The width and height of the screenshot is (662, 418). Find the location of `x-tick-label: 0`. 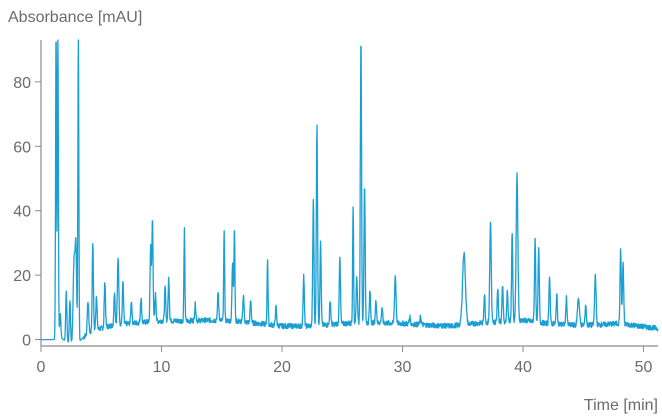

x-tick-label: 0 is located at coordinates (41, 367).